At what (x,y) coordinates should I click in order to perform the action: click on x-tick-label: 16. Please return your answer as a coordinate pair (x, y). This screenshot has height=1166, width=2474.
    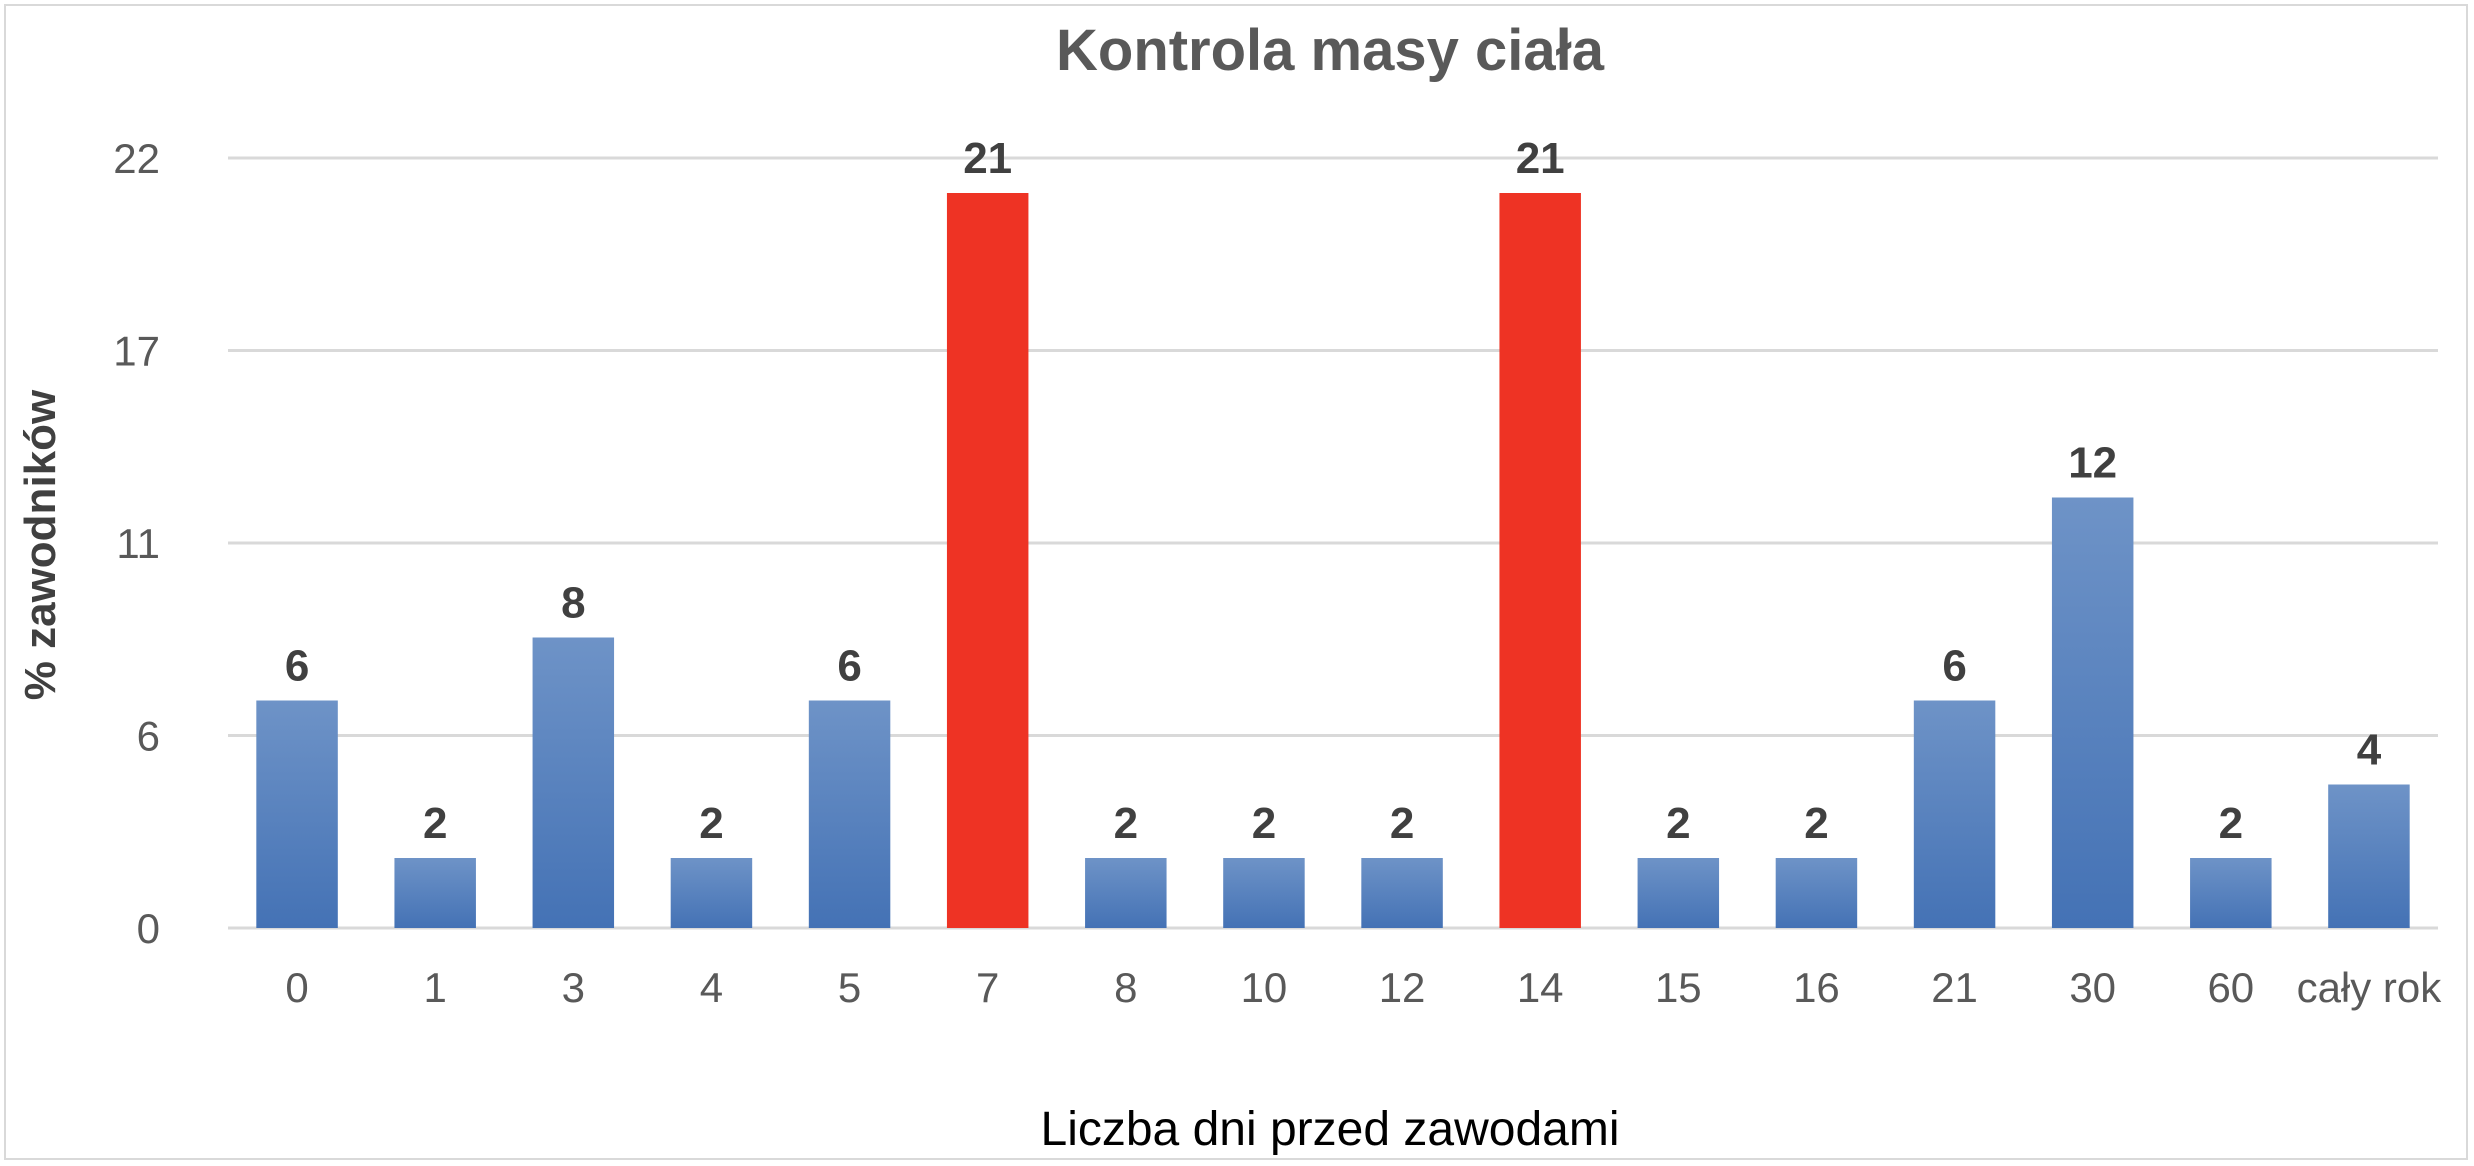
    Looking at the image, I should click on (1816, 987).